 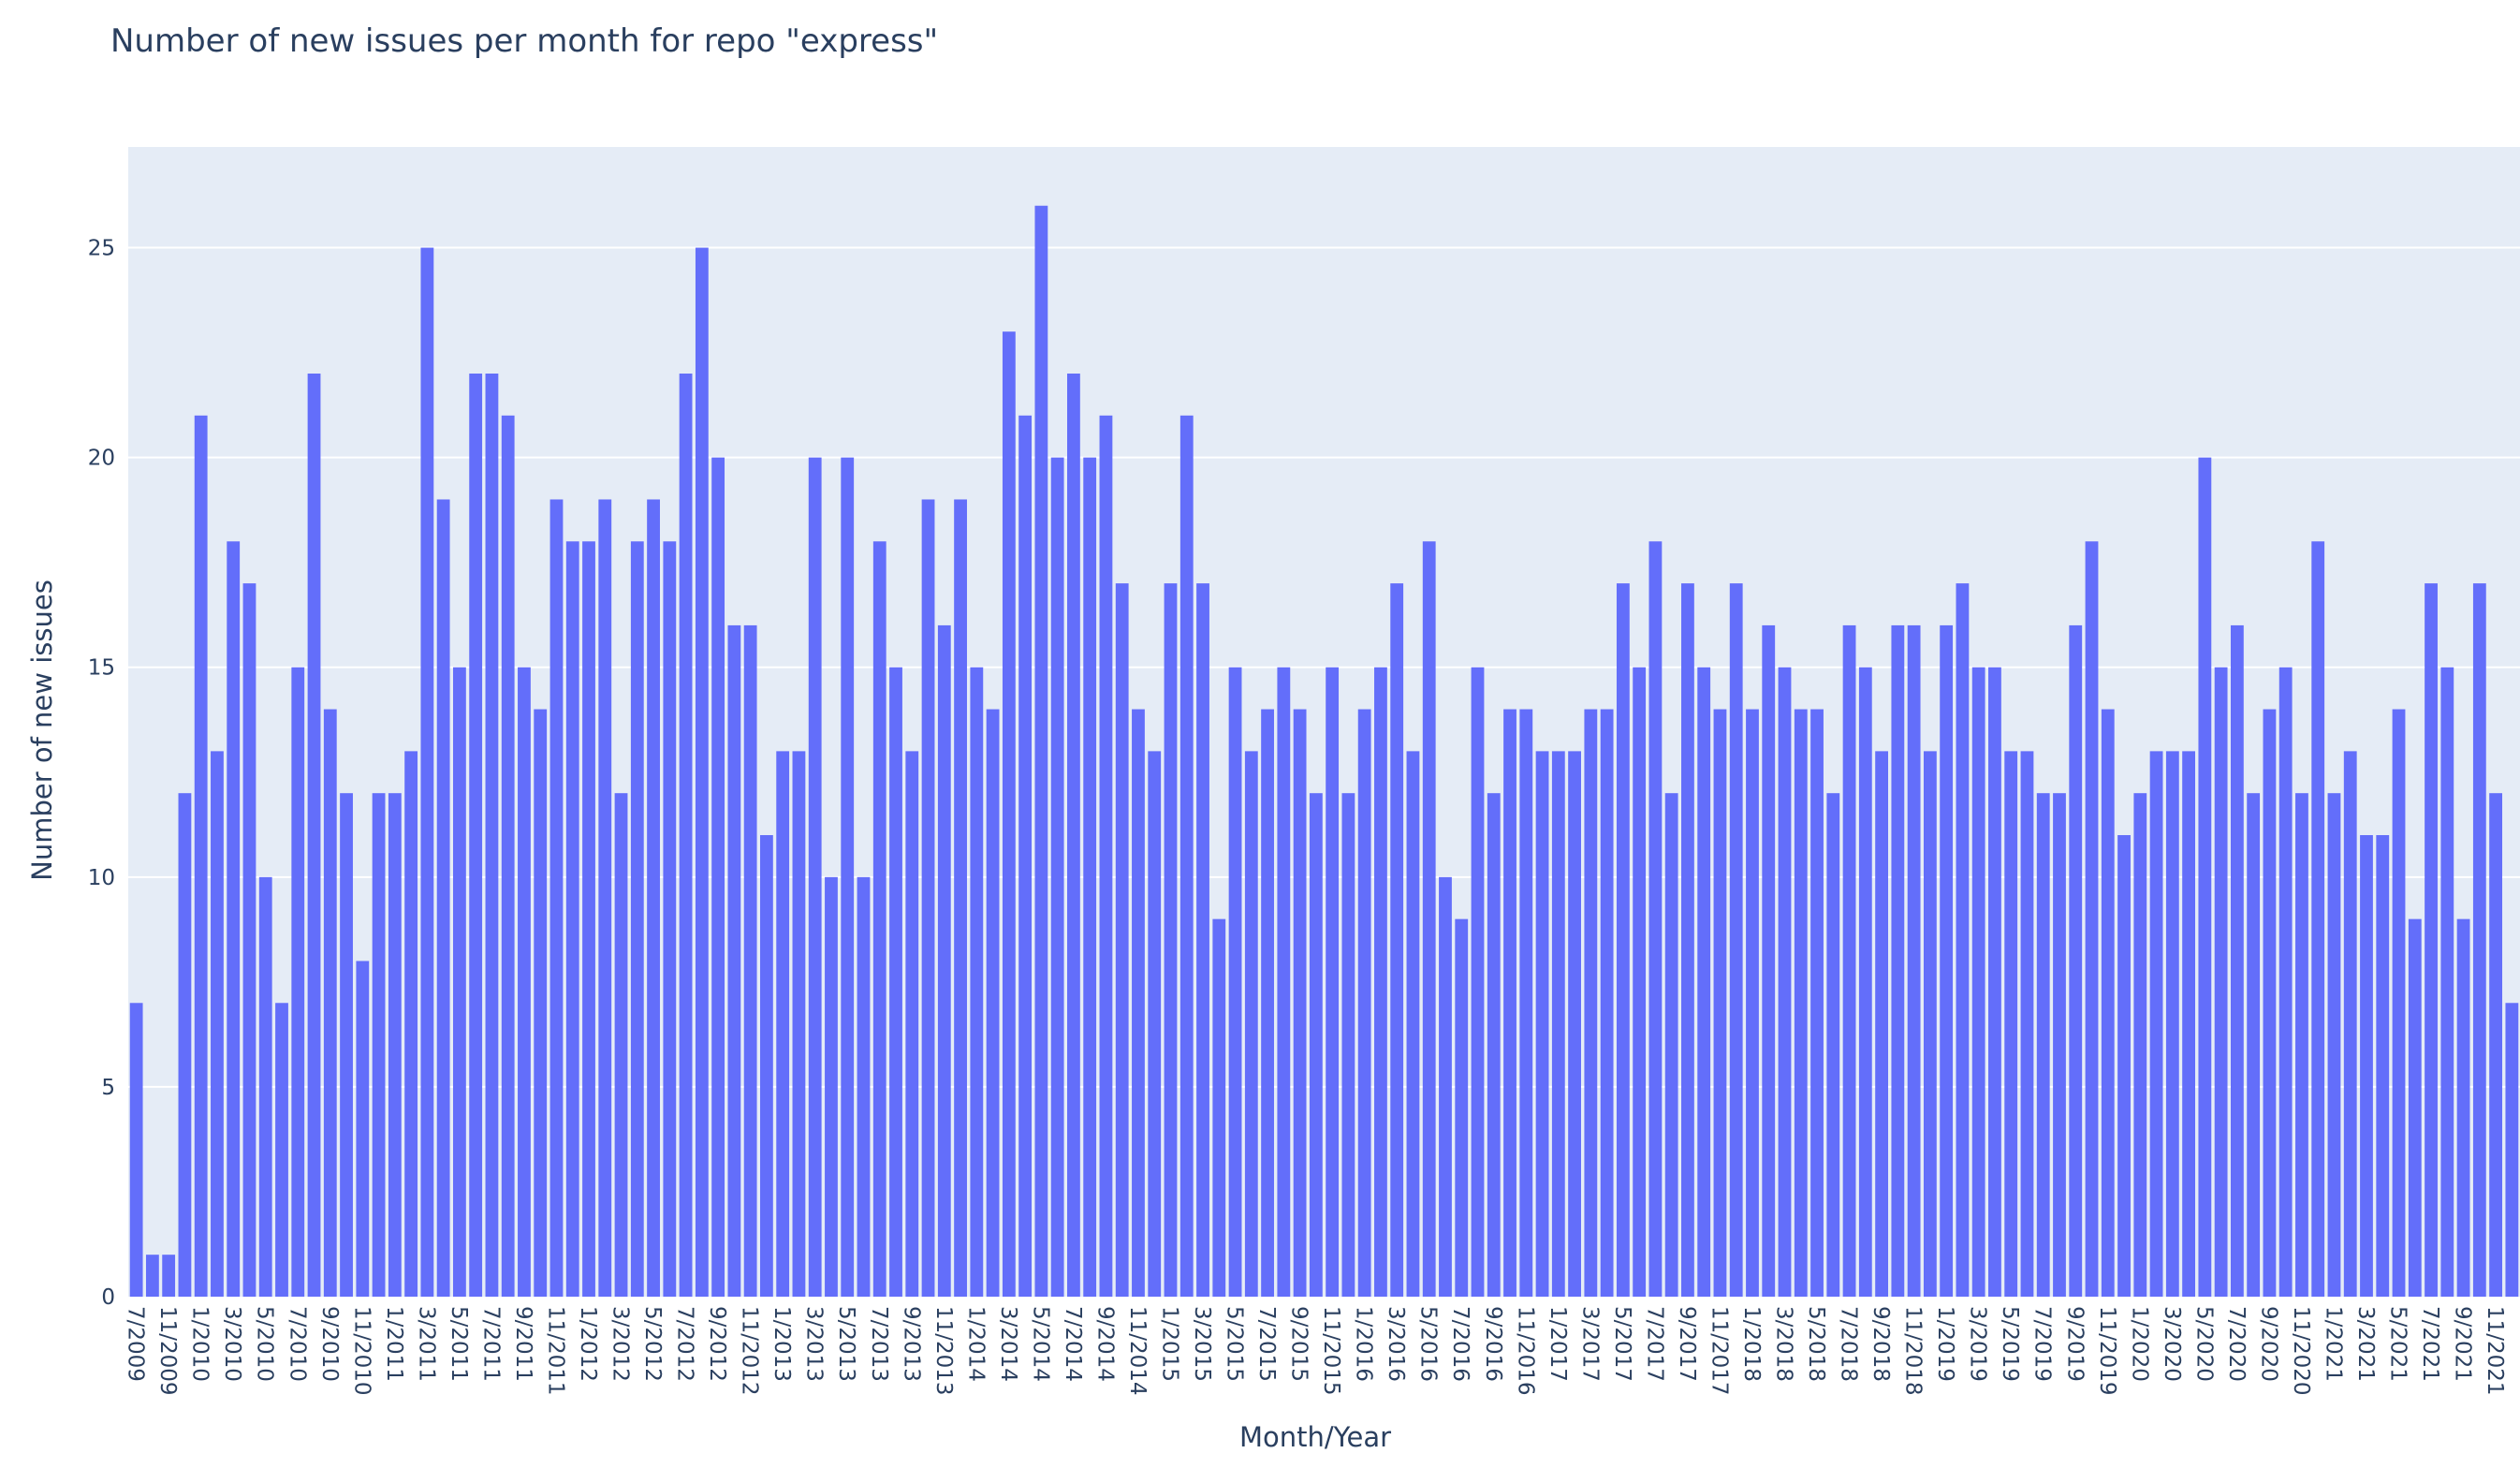 I want to click on x-tick-label: 11/2020, so click(x=2301, y=1351).